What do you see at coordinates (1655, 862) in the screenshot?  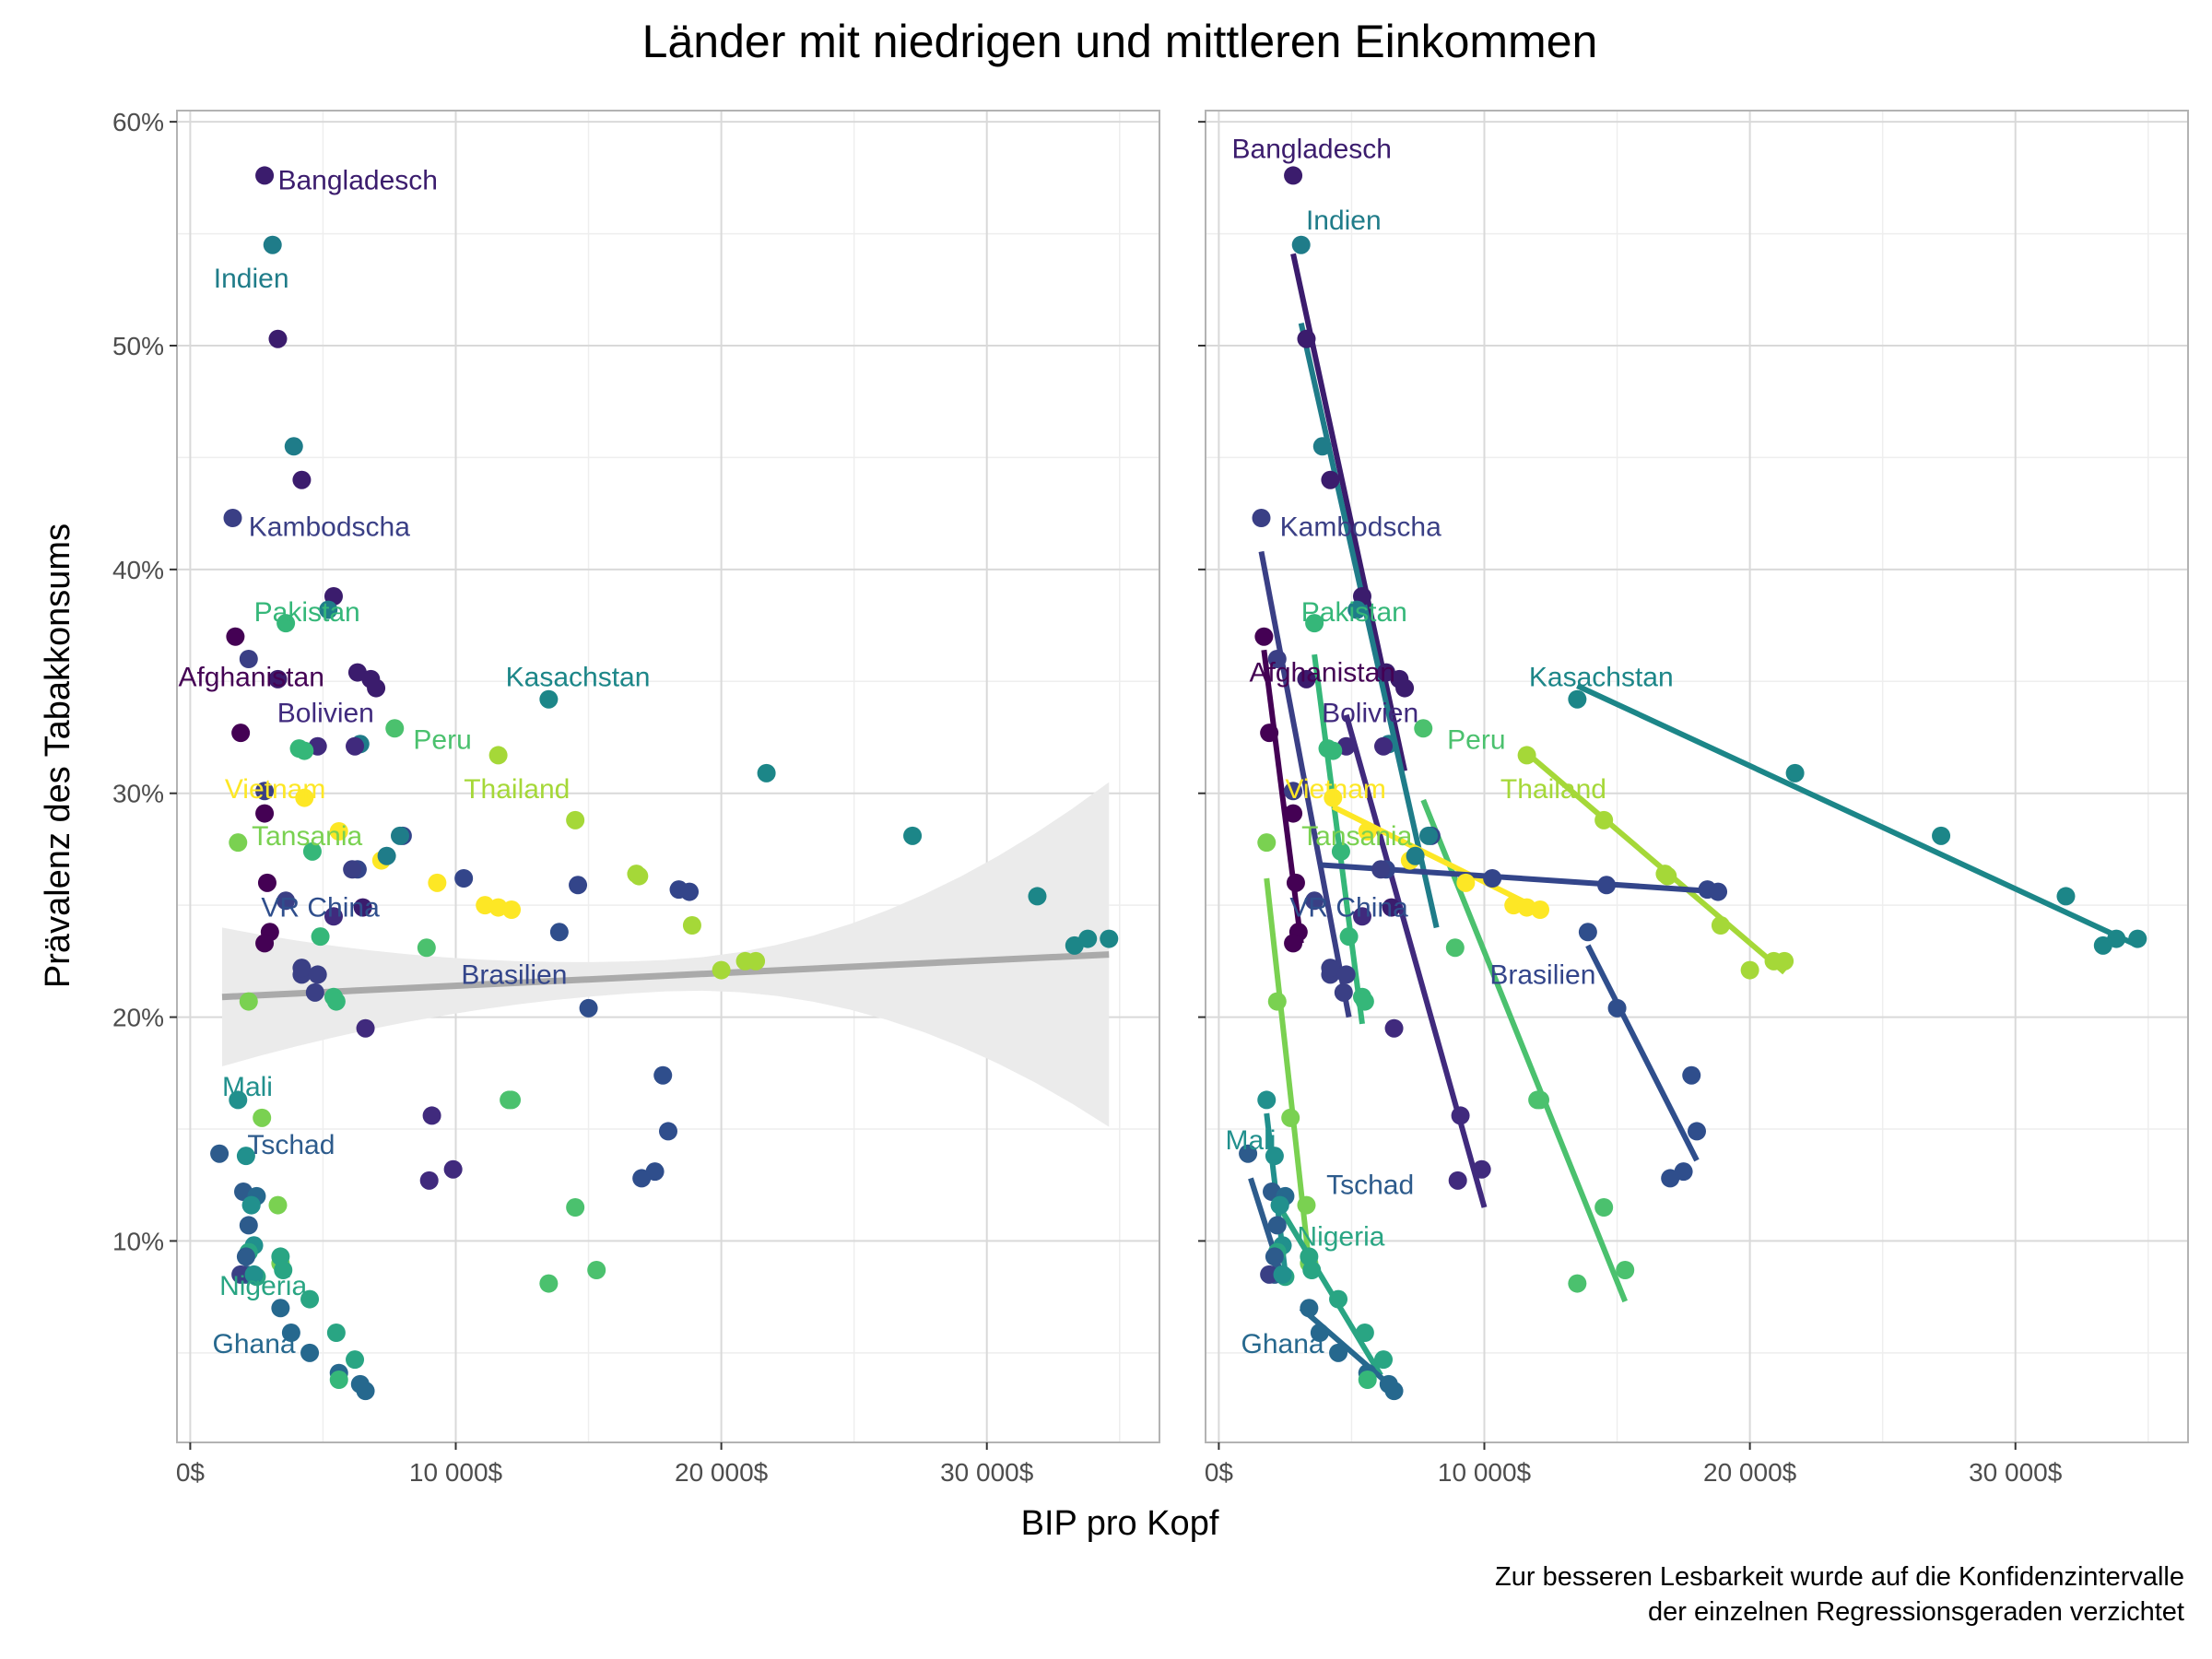 I see `fit-line-thailand` at bounding box center [1655, 862].